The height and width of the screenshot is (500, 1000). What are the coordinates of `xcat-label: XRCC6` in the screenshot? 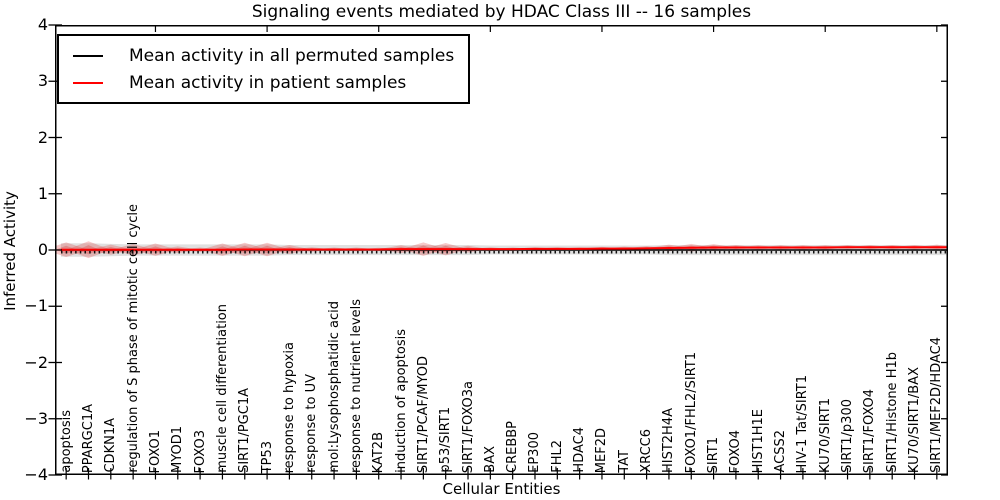 It's located at (647, 451).